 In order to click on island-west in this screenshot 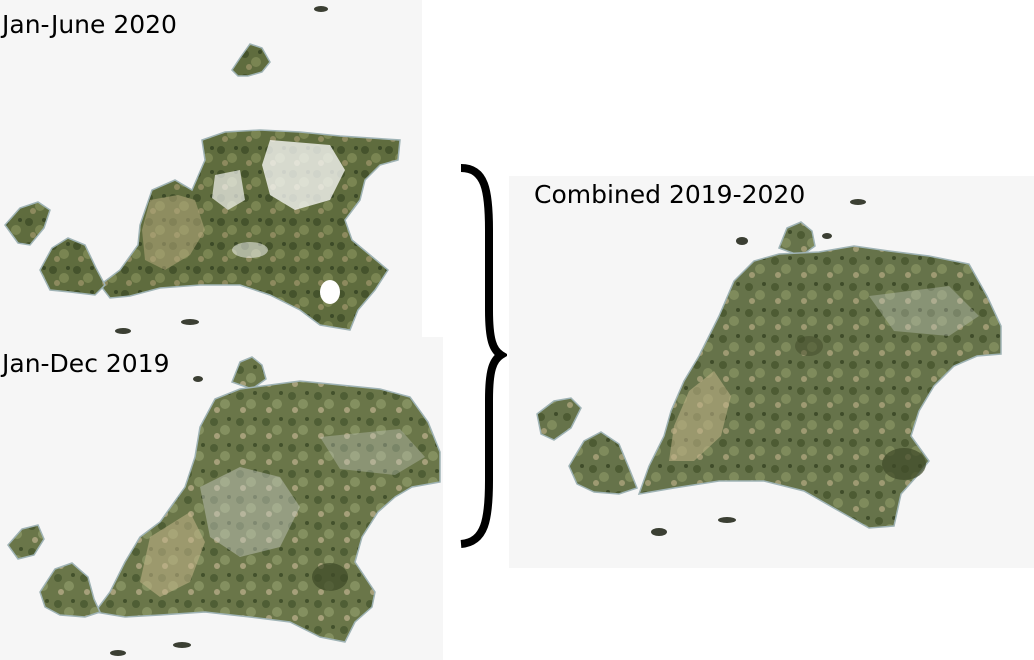, I will do `click(27, 223)`.